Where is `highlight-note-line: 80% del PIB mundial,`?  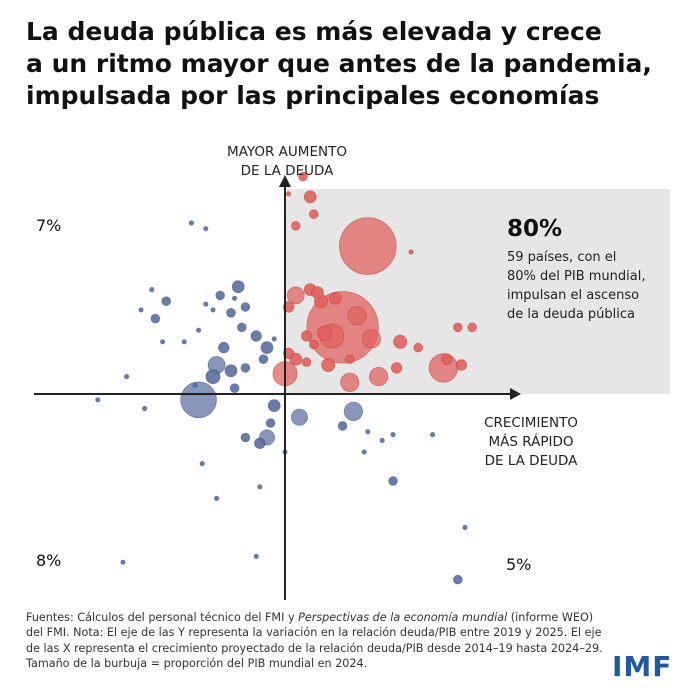
highlight-note-line: 80% del PIB mundial, is located at coordinates (576, 276).